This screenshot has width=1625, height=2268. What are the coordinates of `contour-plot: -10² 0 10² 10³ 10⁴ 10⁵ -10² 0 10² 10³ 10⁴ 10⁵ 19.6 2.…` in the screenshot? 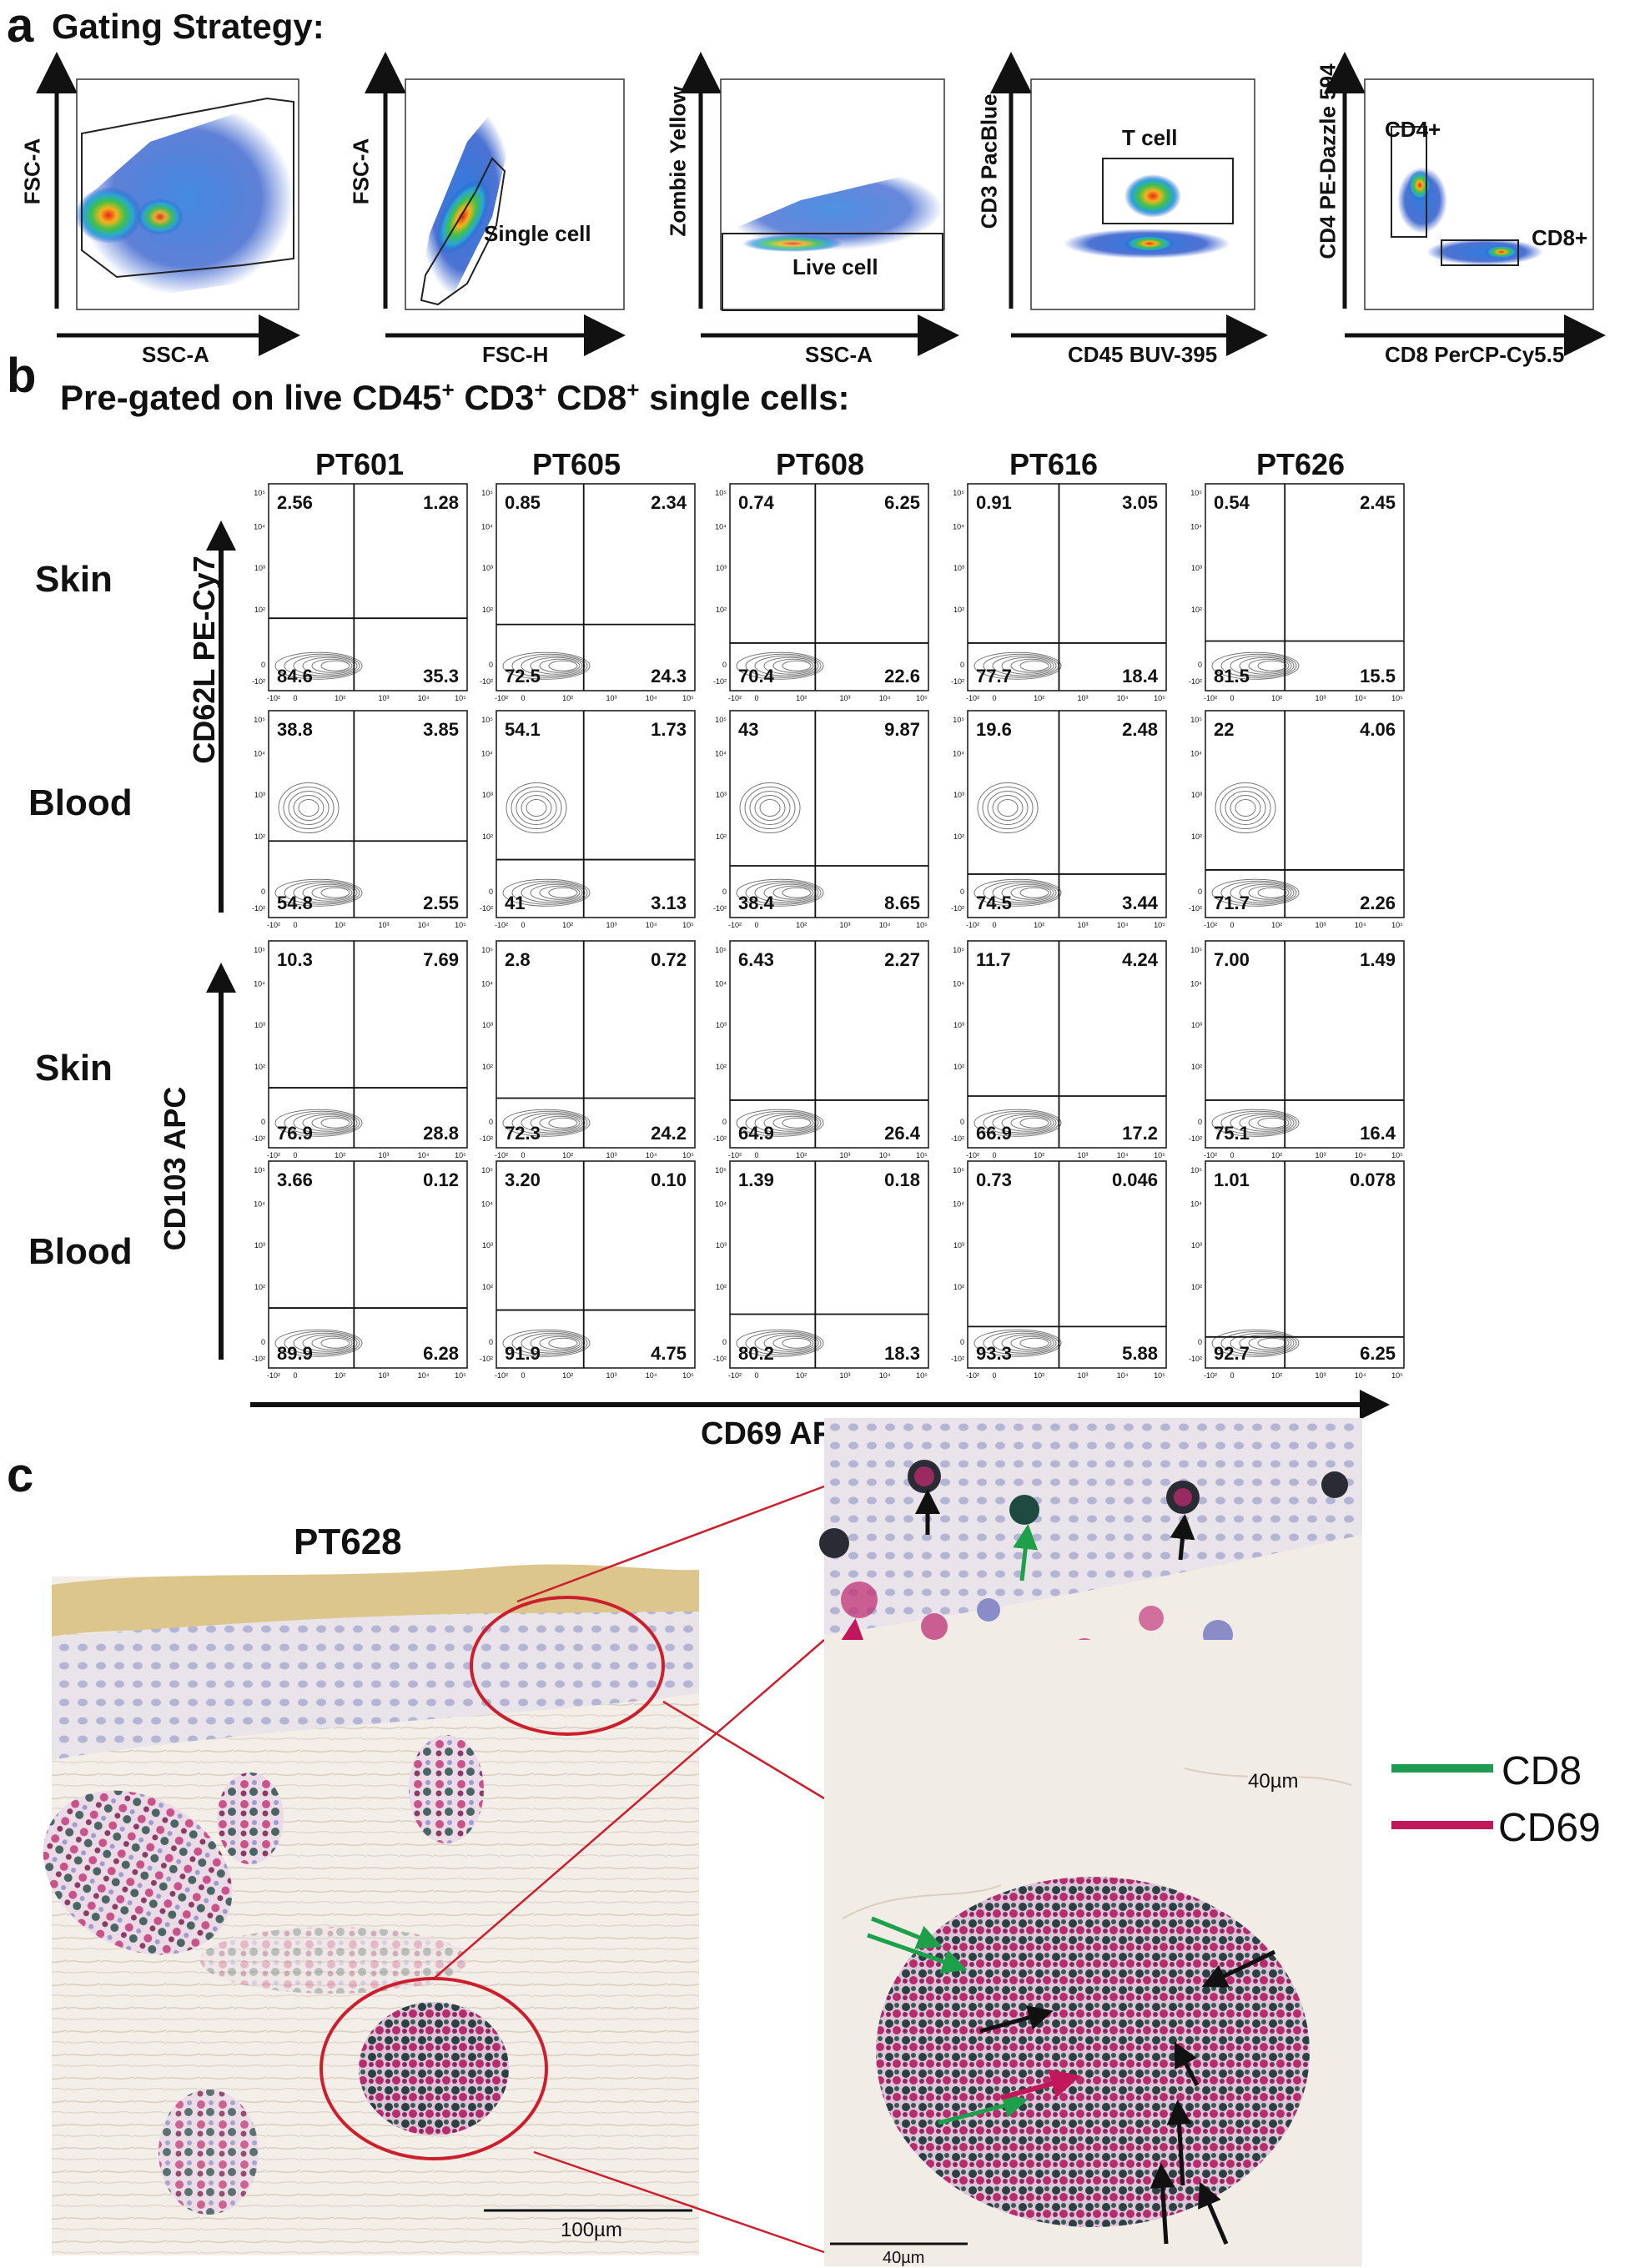 It's located at (1059, 819).